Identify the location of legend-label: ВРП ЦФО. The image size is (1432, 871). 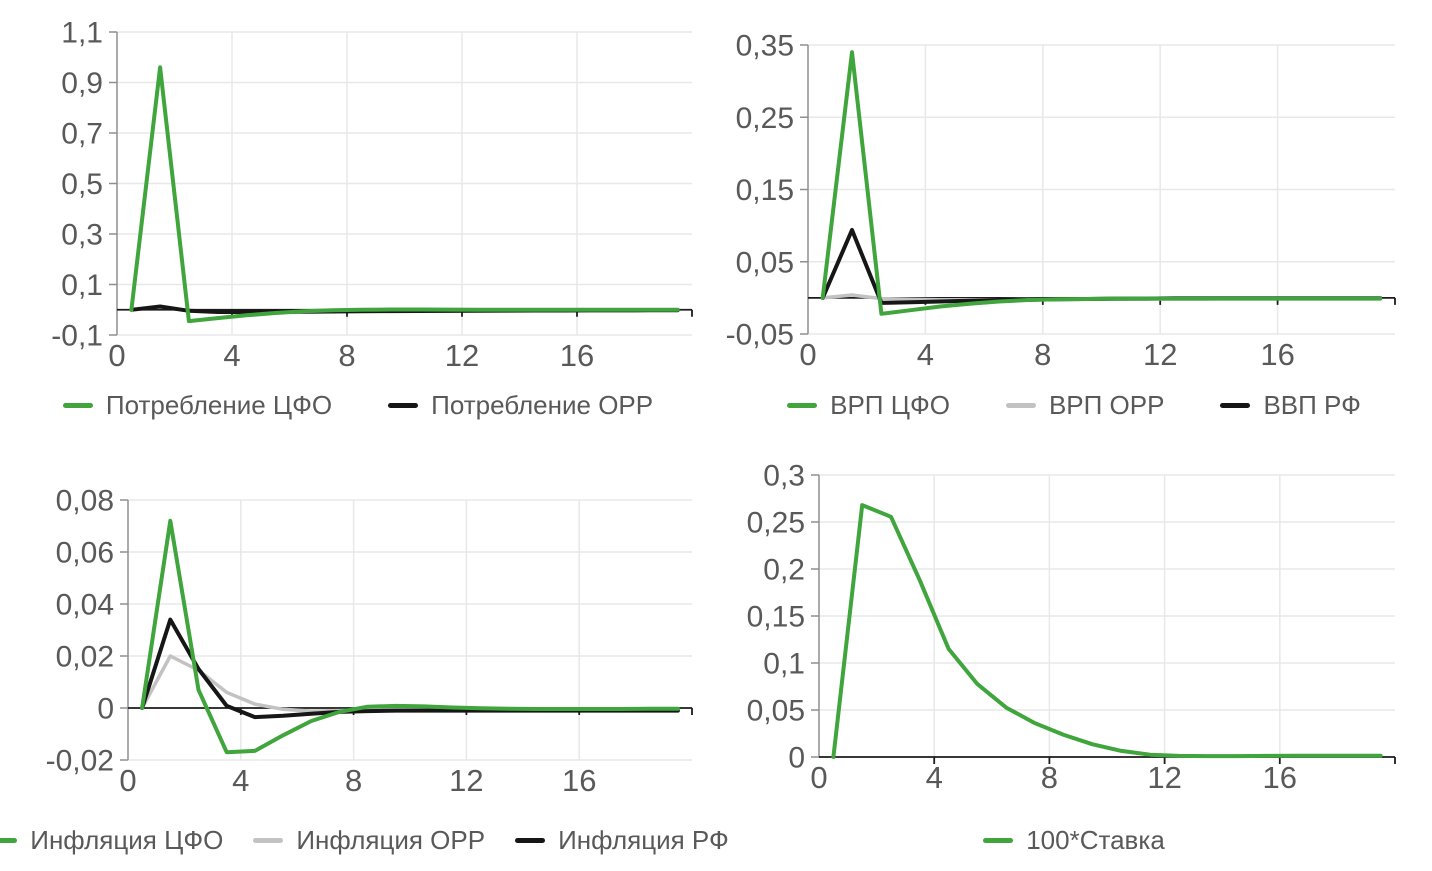
(890, 404).